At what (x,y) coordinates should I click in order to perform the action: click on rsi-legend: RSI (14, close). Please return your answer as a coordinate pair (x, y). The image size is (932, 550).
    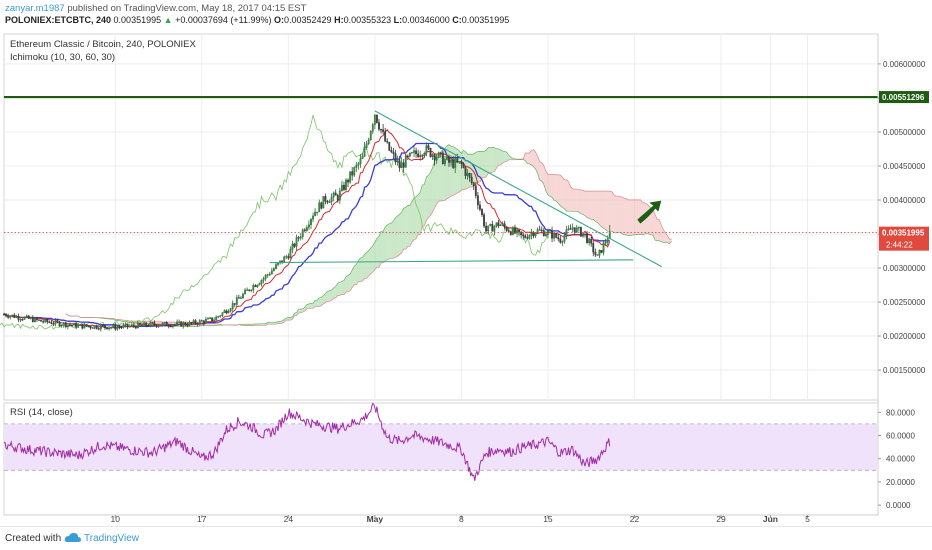
    Looking at the image, I should click on (41, 412).